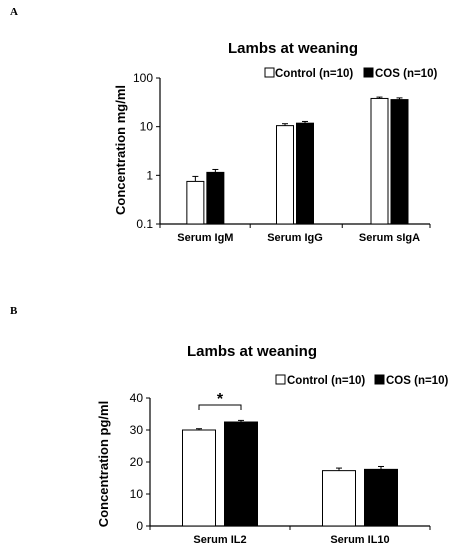 This screenshot has height=550, width=457. Describe the element at coordinates (120, 150) in the screenshot. I see `y-axis-label: Concentration mg/ml` at that location.